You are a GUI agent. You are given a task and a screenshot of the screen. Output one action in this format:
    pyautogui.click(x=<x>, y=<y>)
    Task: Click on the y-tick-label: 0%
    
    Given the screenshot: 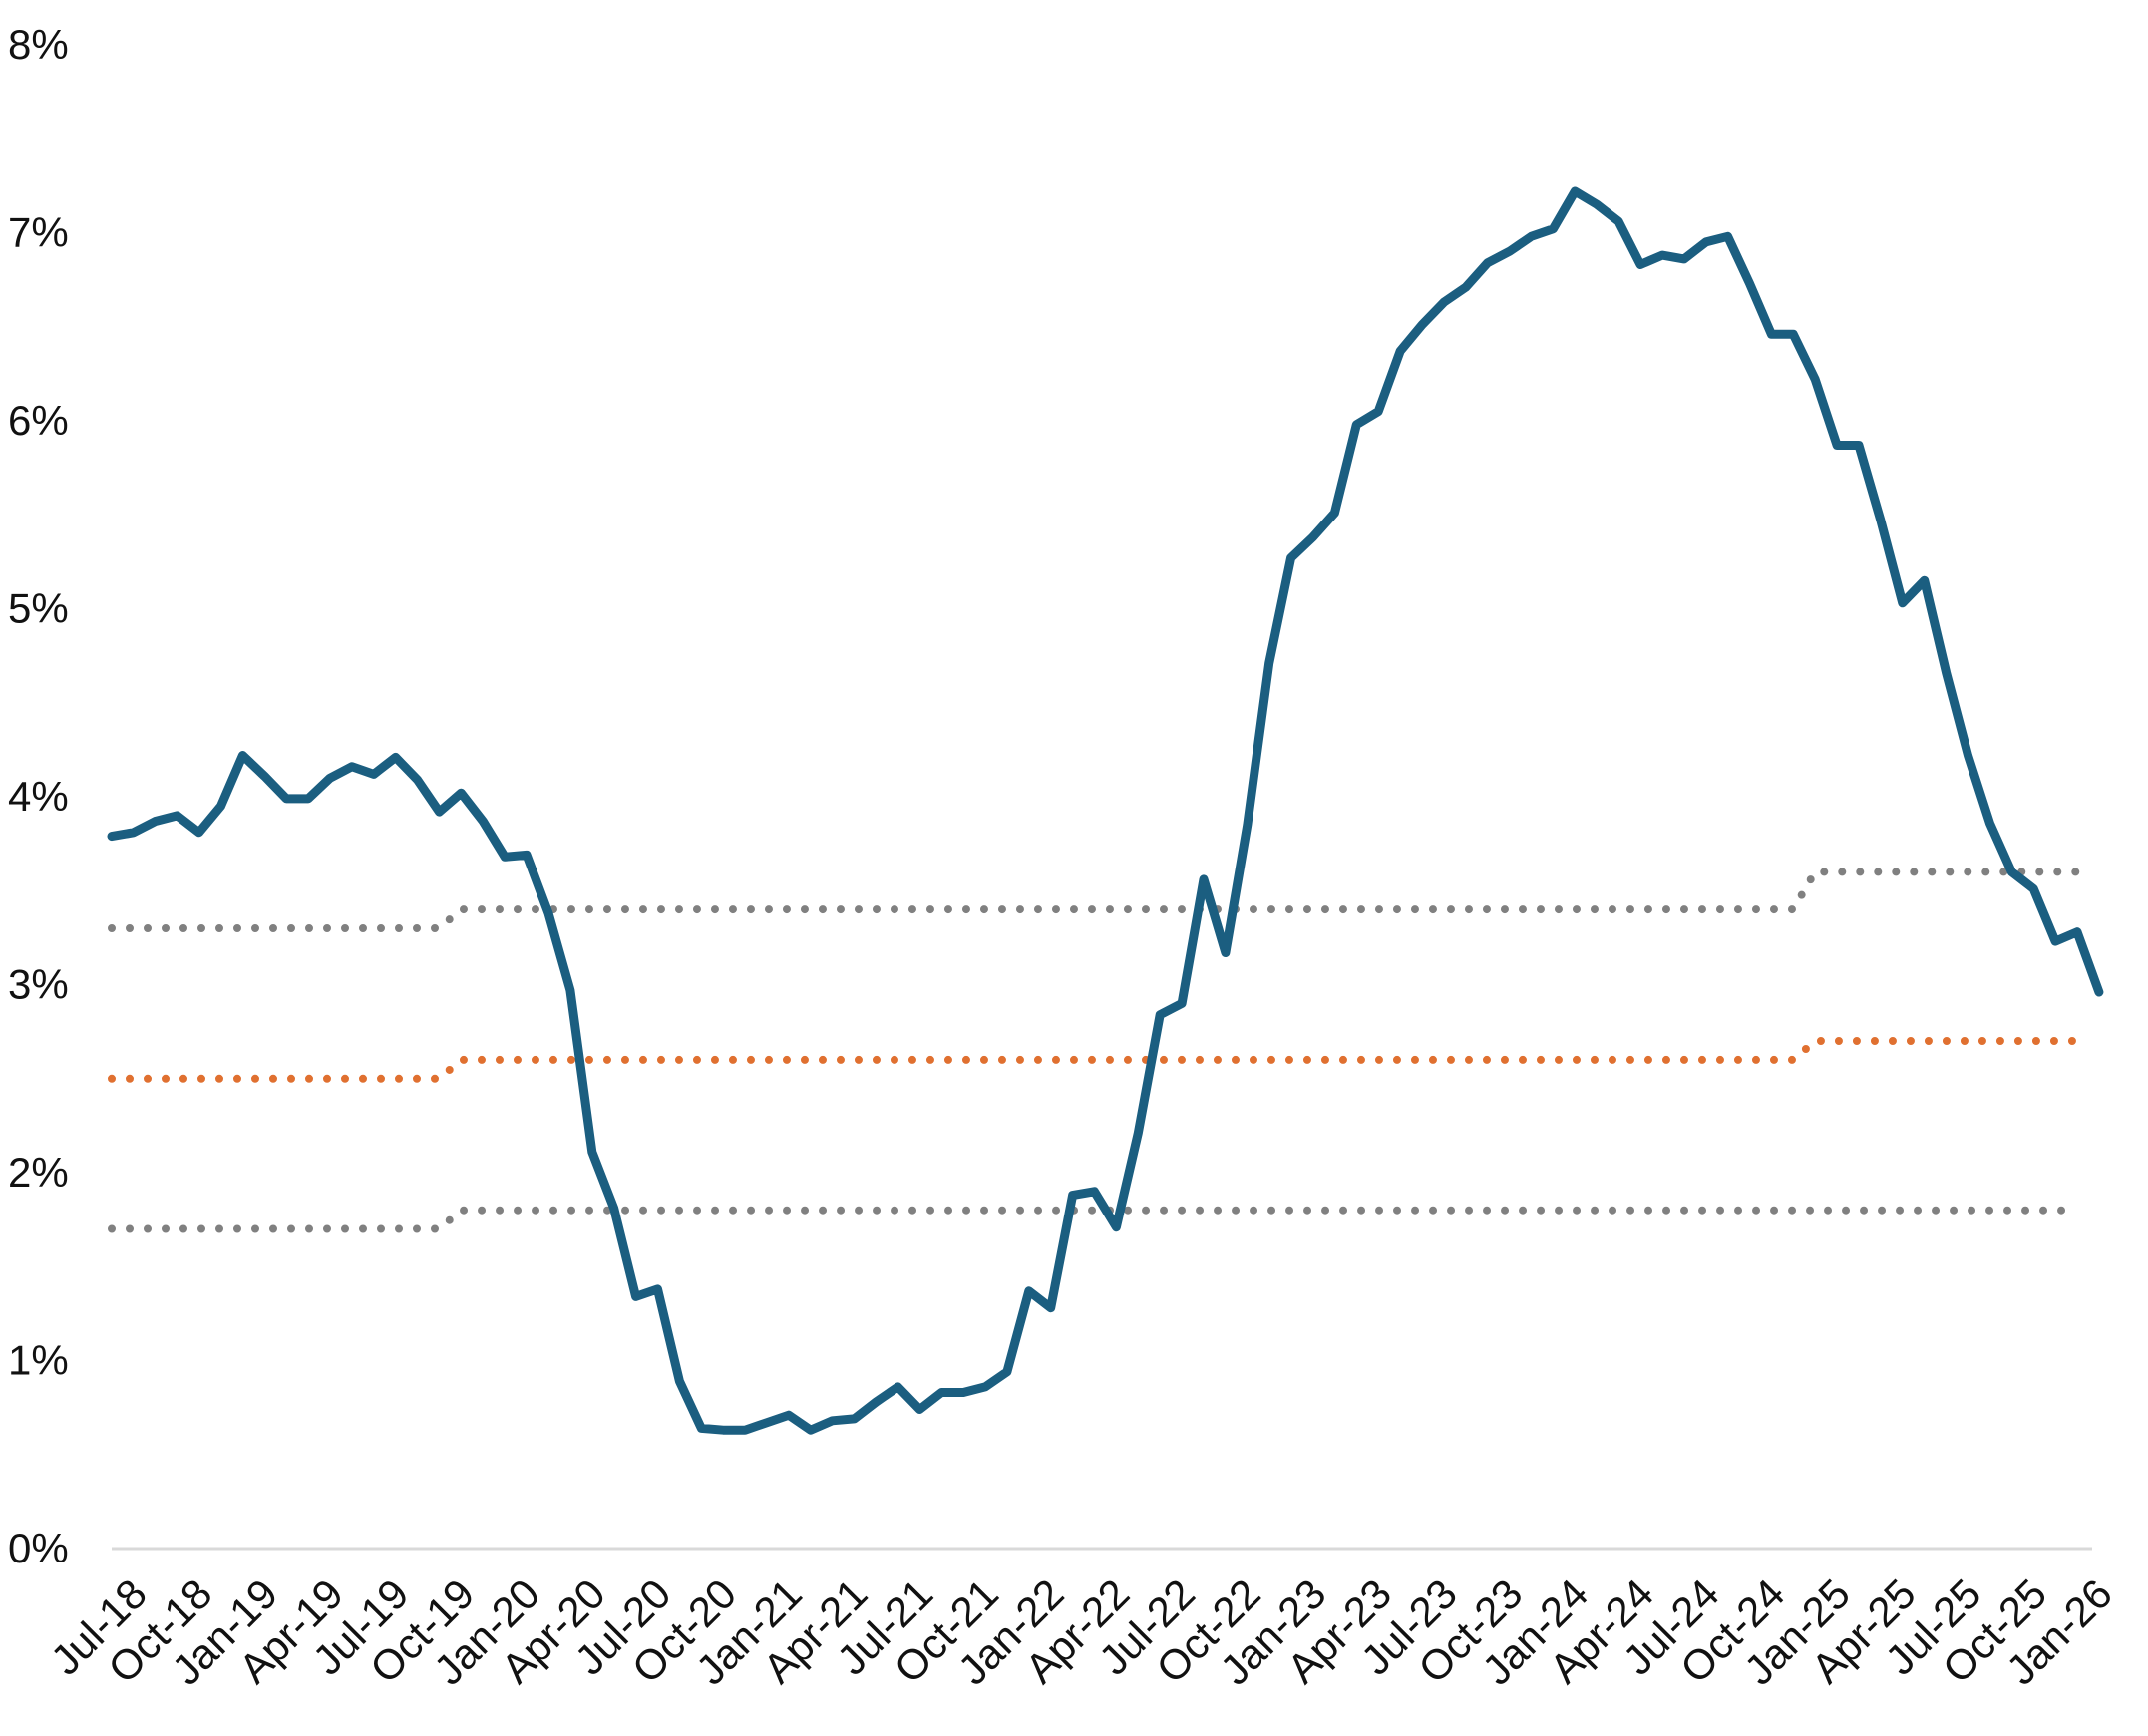 What is the action you would take?
    pyautogui.click(x=39, y=1548)
    